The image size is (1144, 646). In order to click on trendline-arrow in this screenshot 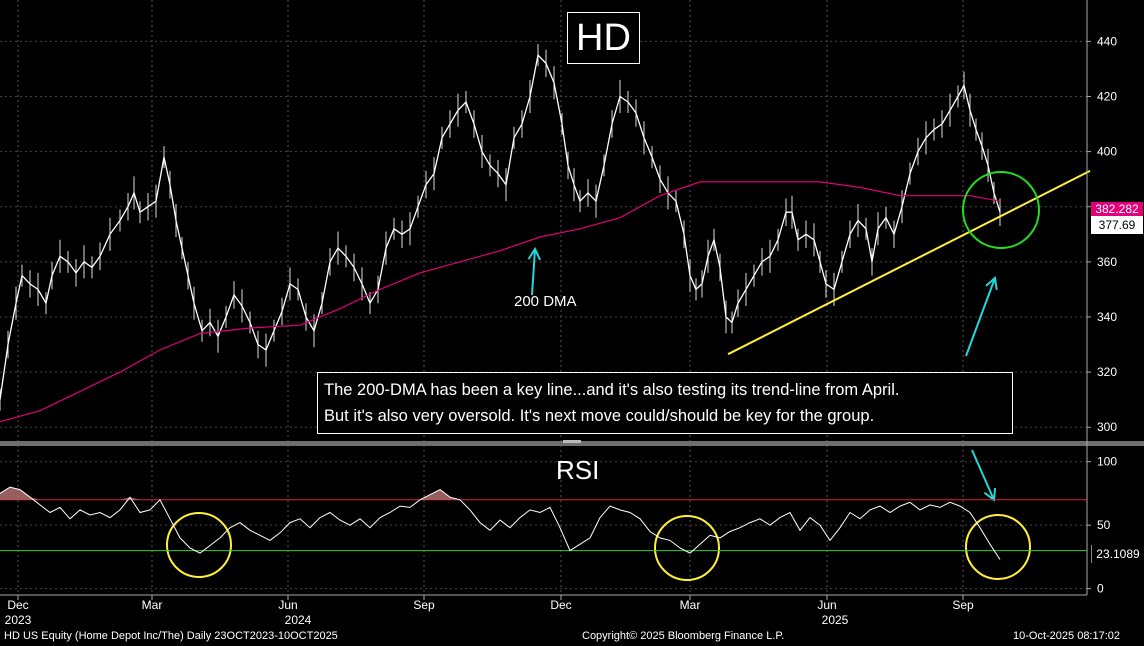, I will do `click(980, 317)`.